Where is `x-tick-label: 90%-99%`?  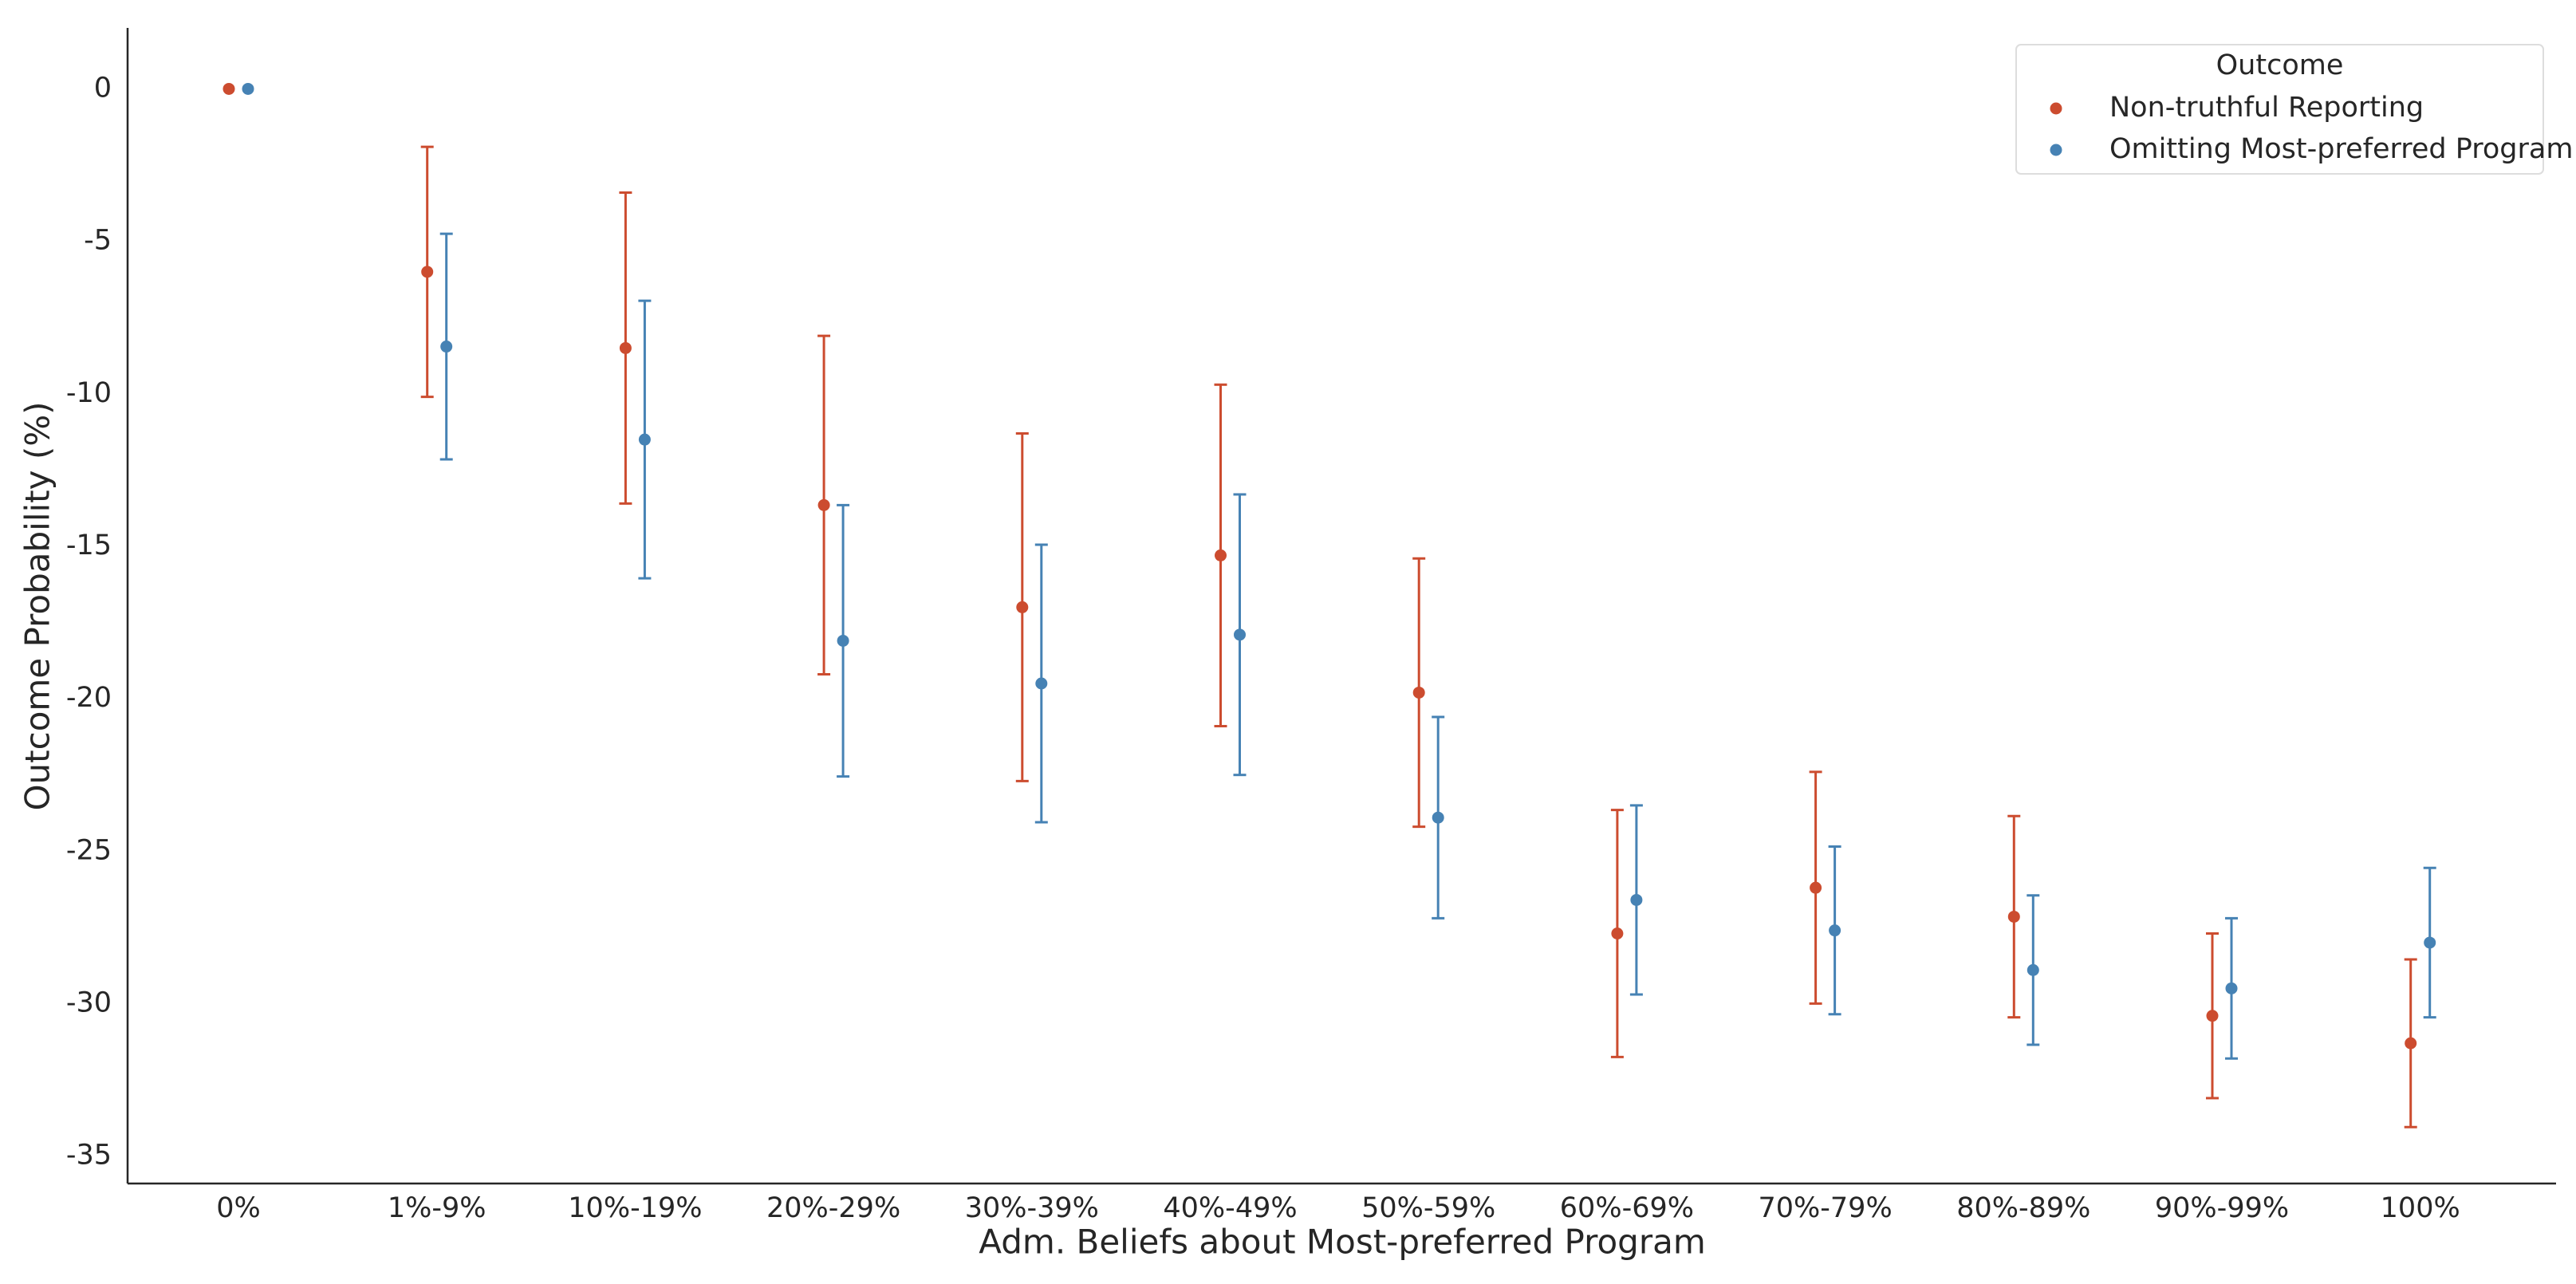 x-tick-label: 90%-99% is located at coordinates (2222, 1208).